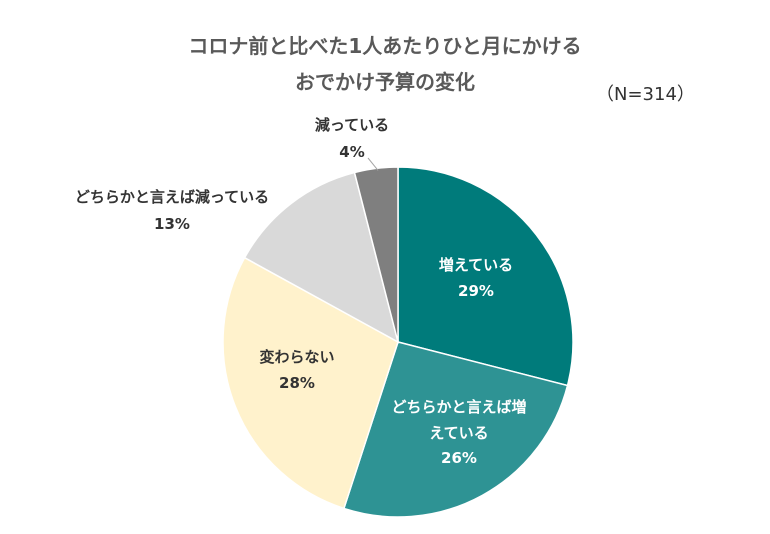 This screenshot has height=534, width=770. I want to click on slice-value-4: 4%, so click(351, 152).